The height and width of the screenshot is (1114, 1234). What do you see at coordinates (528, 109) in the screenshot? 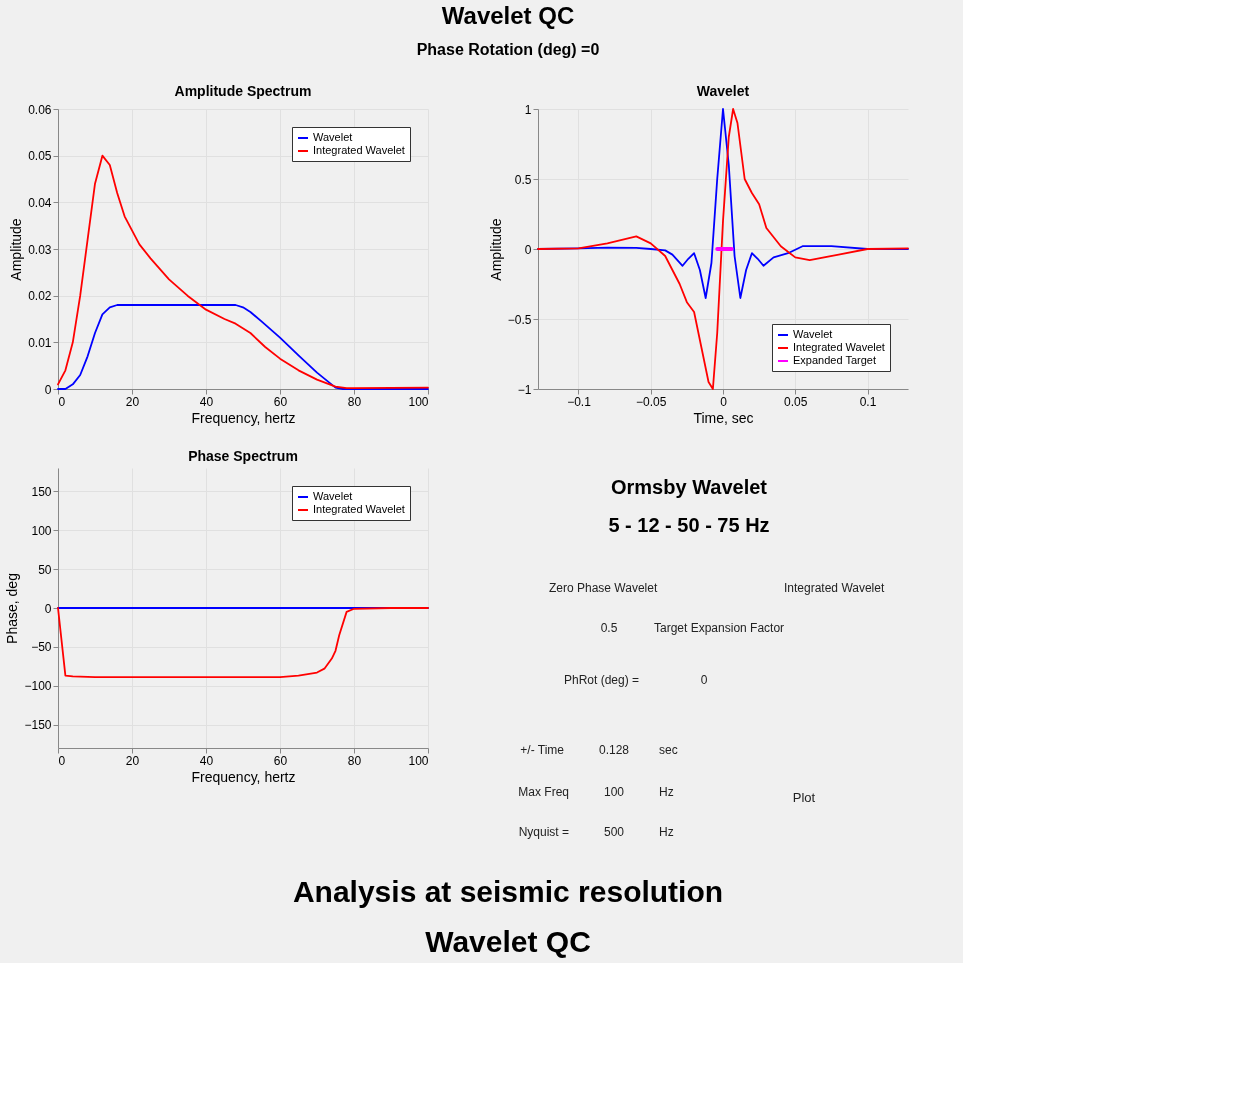
I see `y-tick-label: 1` at bounding box center [528, 109].